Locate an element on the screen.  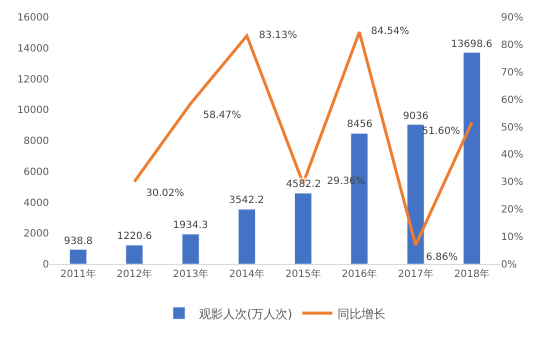
y2-tick-label: 90% is located at coordinates (512, 18).